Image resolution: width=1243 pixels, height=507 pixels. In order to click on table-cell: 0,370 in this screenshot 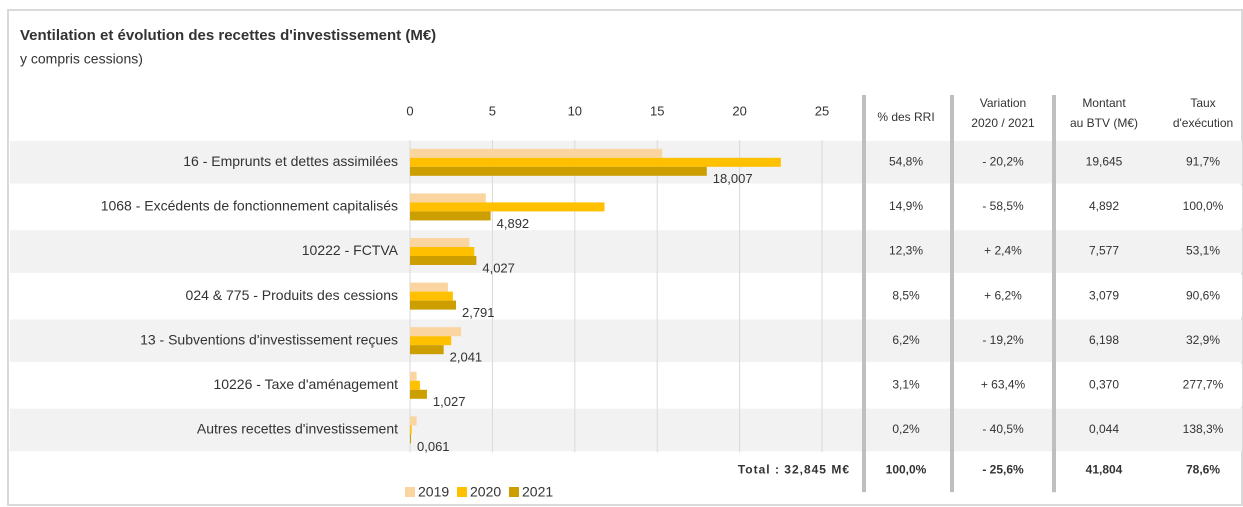, I will do `click(1104, 384)`.